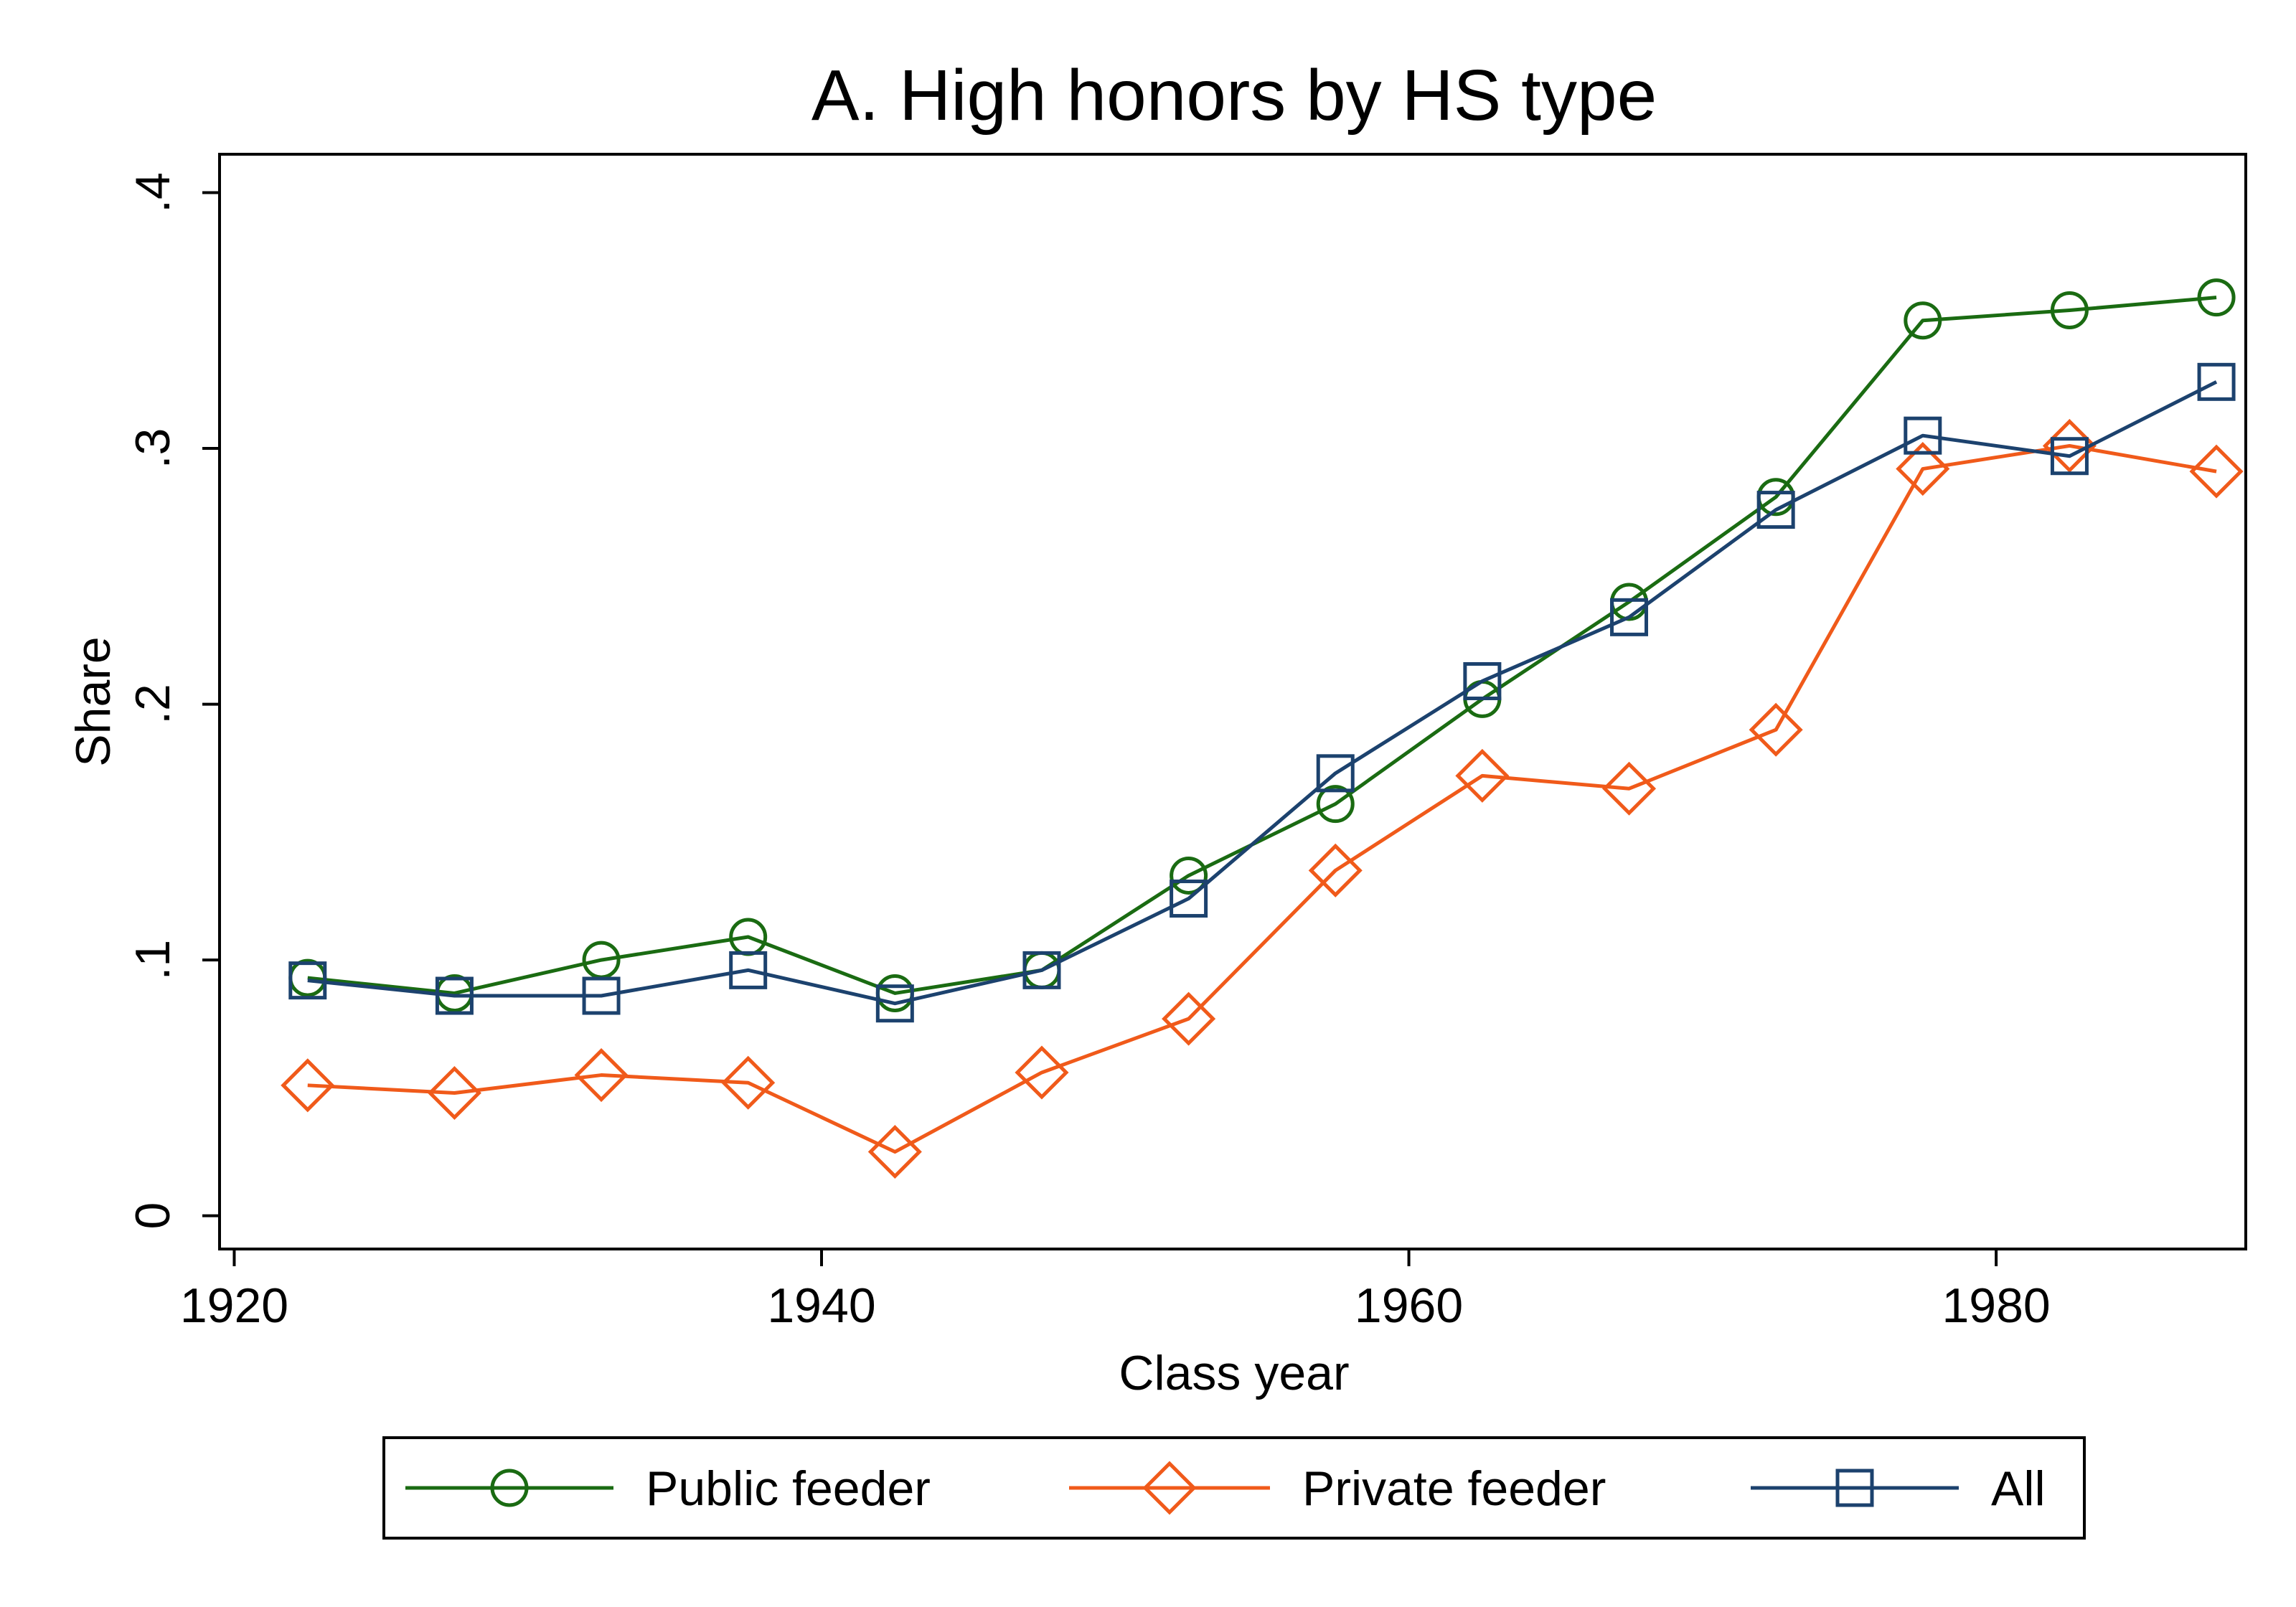 This screenshot has height=1607, width=2296. What do you see at coordinates (1996, 1305) in the screenshot?
I see `x-tick-label: 1980` at bounding box center [1996, 1305].